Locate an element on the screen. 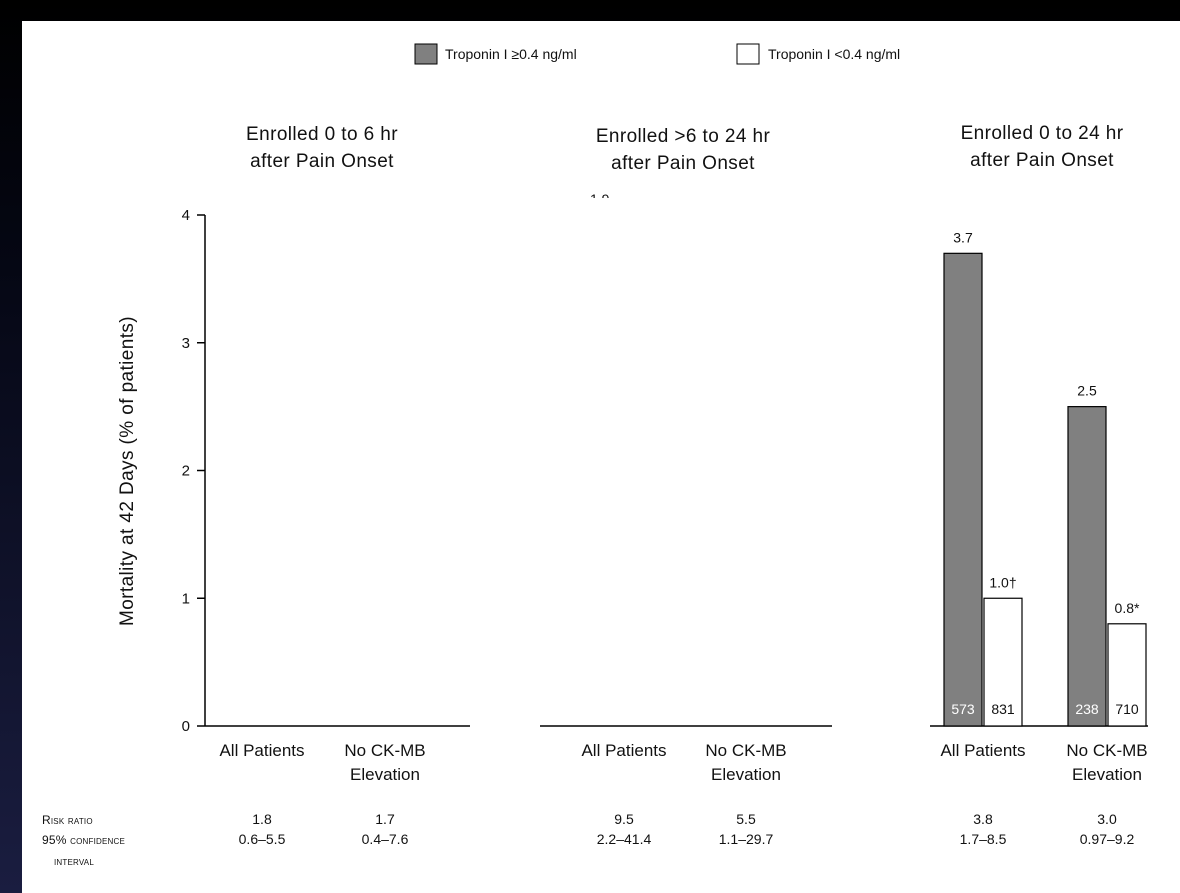  y-tick-label-3: 3 is located at coordinates (186, 343).